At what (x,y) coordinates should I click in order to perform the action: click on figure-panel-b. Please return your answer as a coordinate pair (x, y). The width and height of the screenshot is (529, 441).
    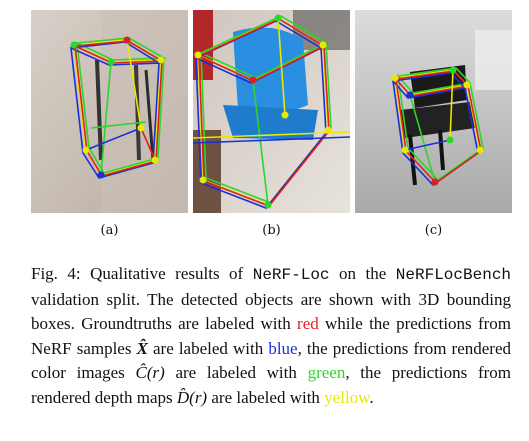
    Looking at the image, I should click on (271, 111).